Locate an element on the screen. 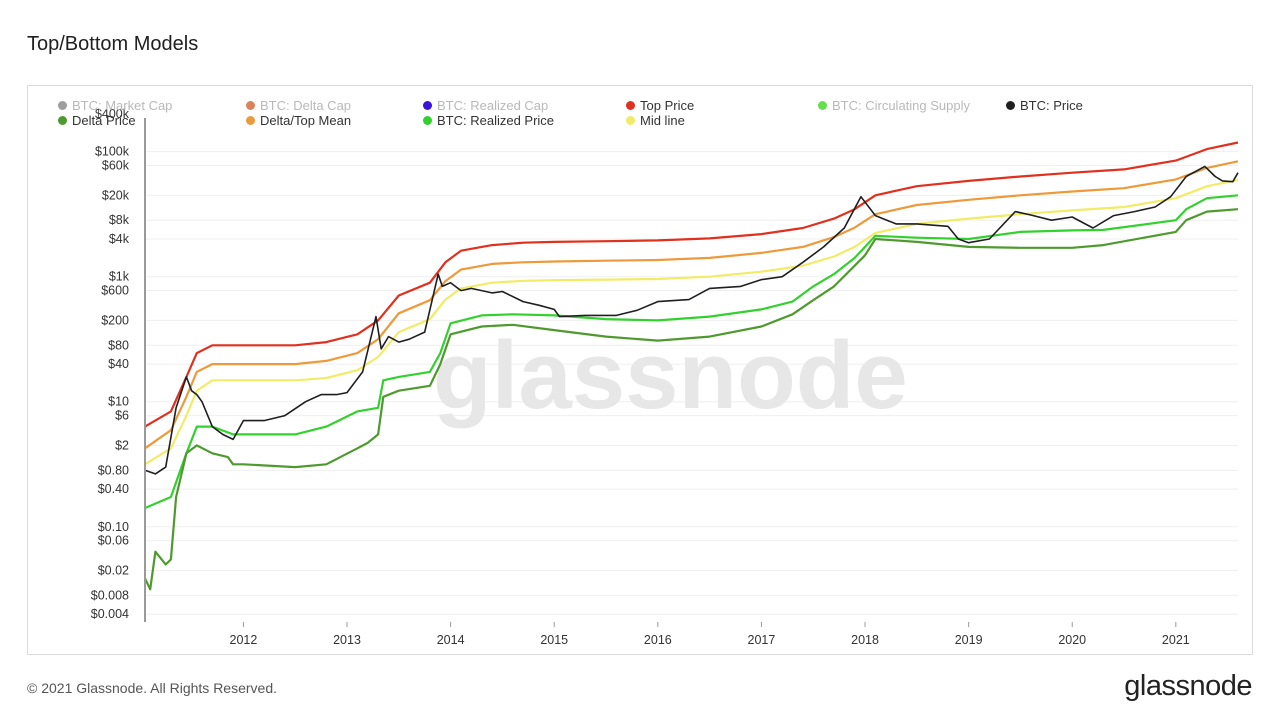  legend-label: Delta Price is located at coordinates (104, 120).